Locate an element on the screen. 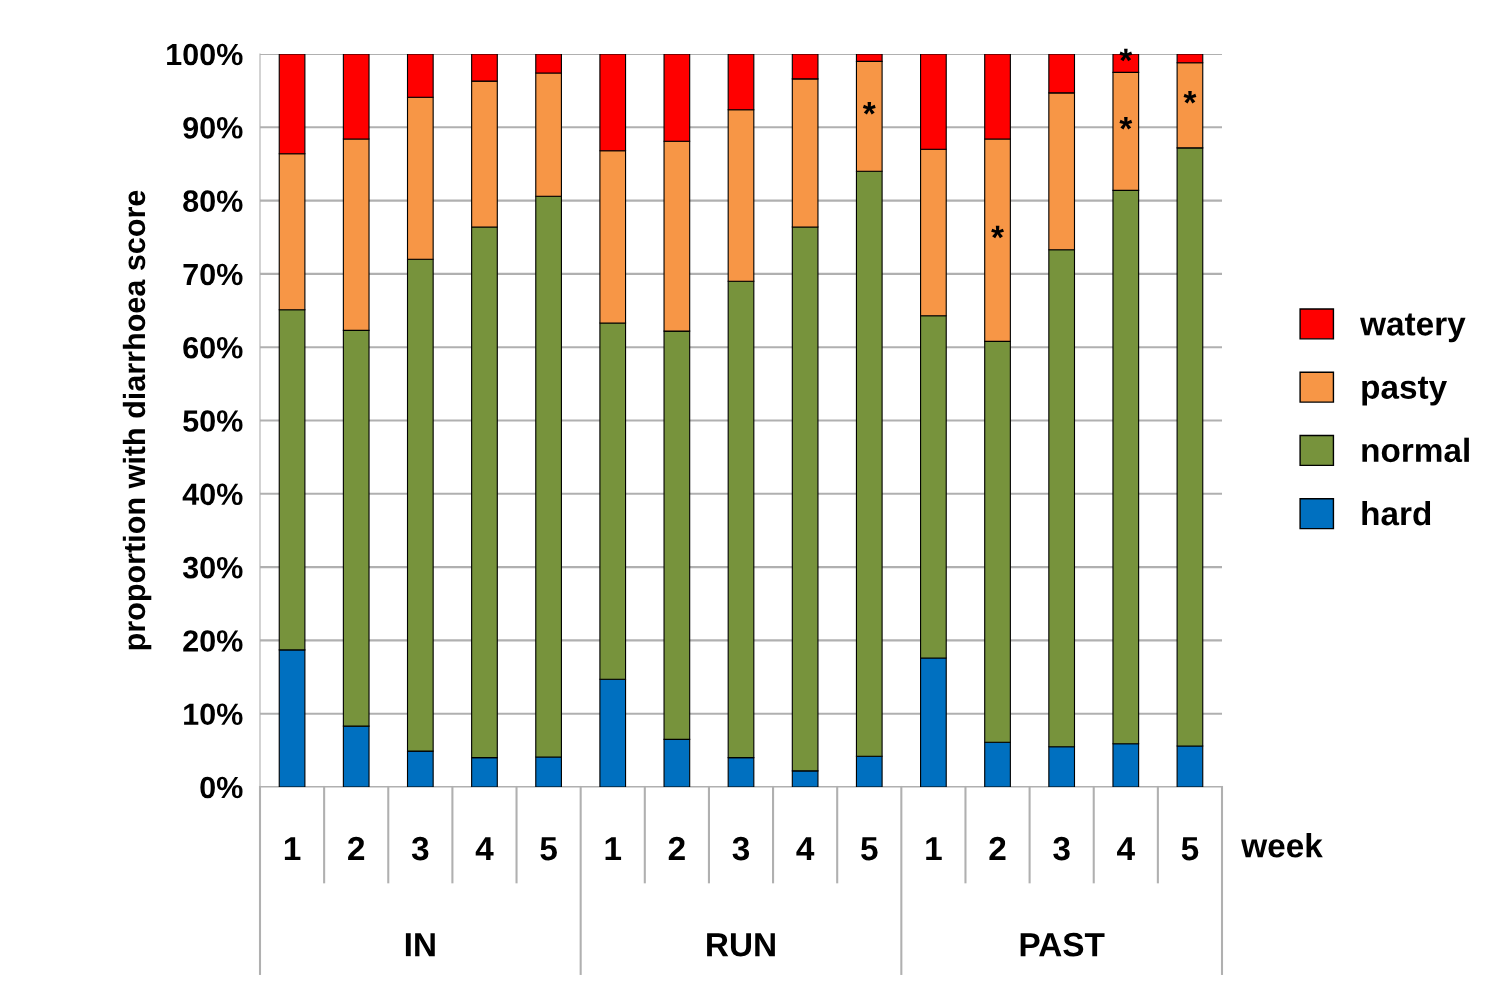 This screenshot has height=999, width=1486. y-tick-label: 80% is located at coordinates (213, 201).